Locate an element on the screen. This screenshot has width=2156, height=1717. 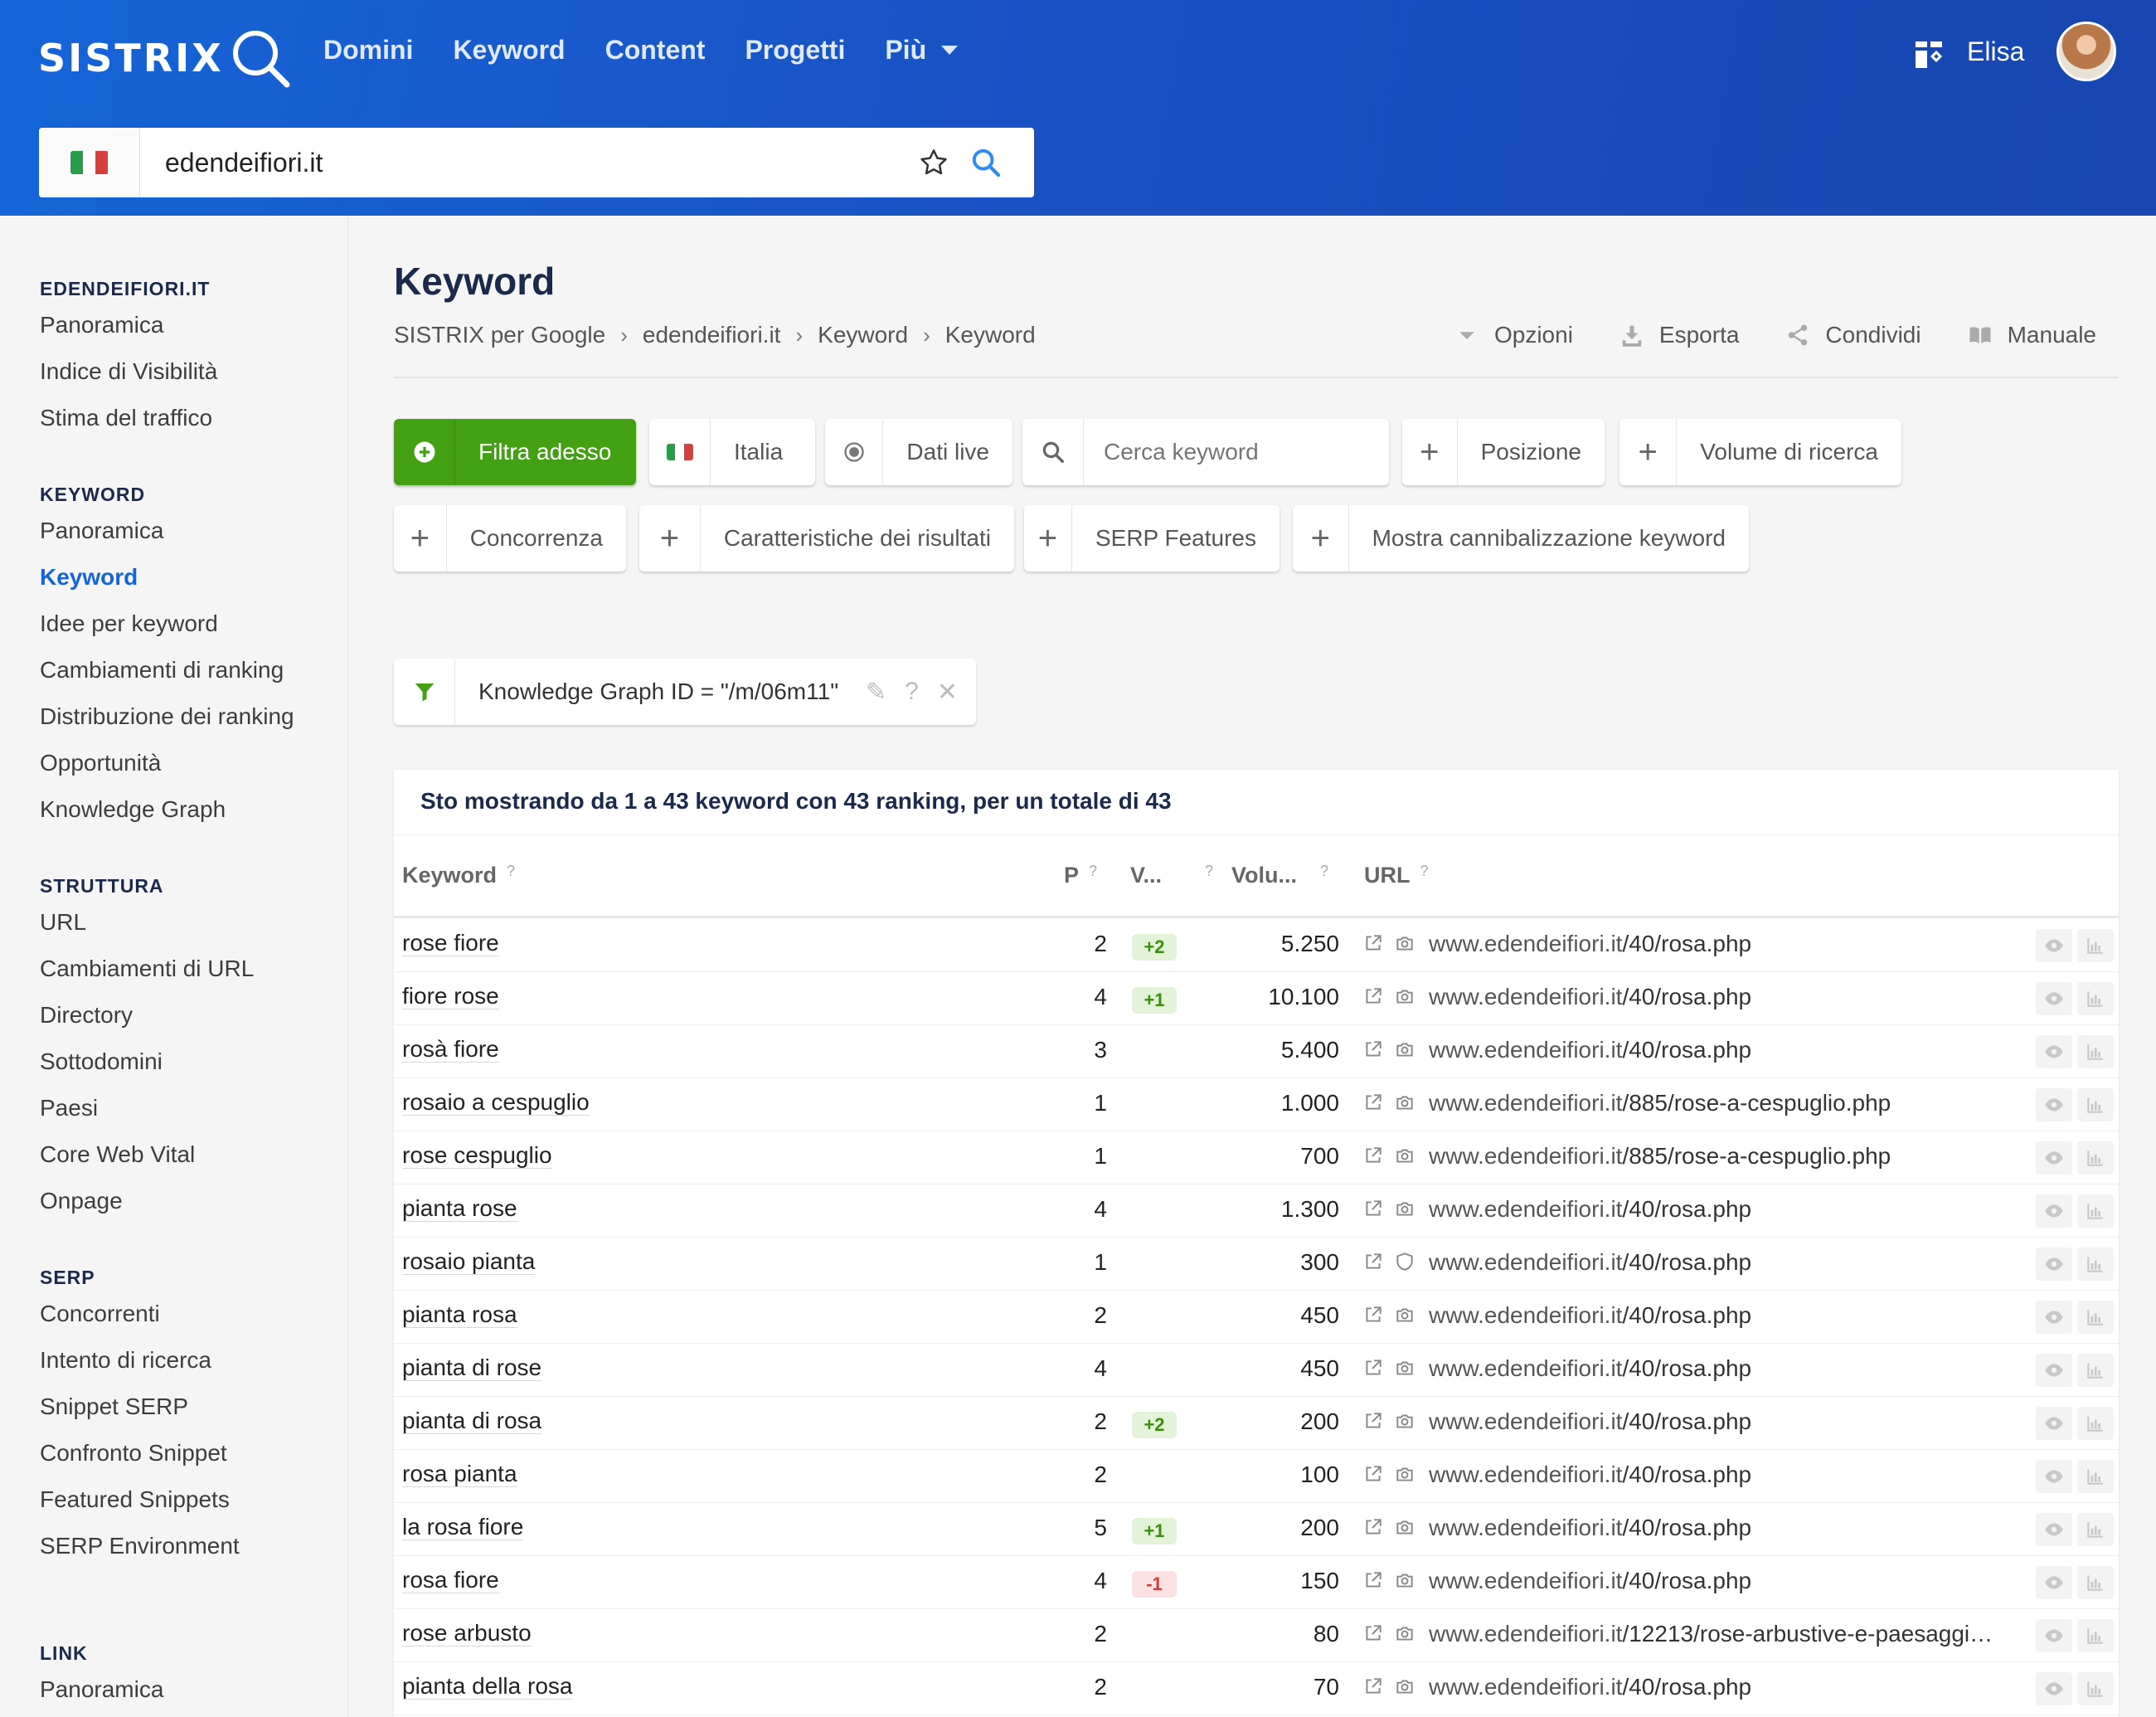
sidebar-item-cambiamenti-ranking: Cambiamenti di ranking is located at coordinates (162, 670).